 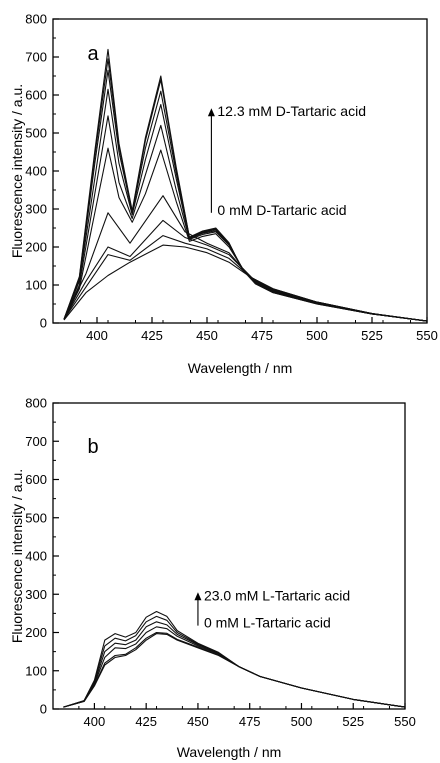 What do you see at coordinates (211, 112) in the screenshot?
I see `chart-a-annotation-arrowhead` at bounding box center [211, 112].